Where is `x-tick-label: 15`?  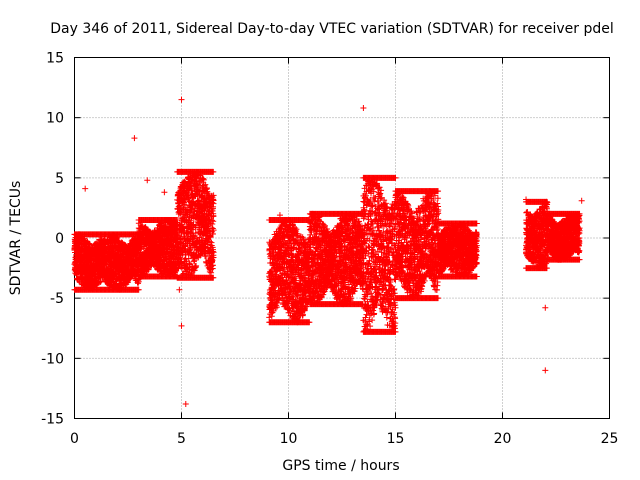 x-tick-label: 15 is located at coordinates (396, 439).